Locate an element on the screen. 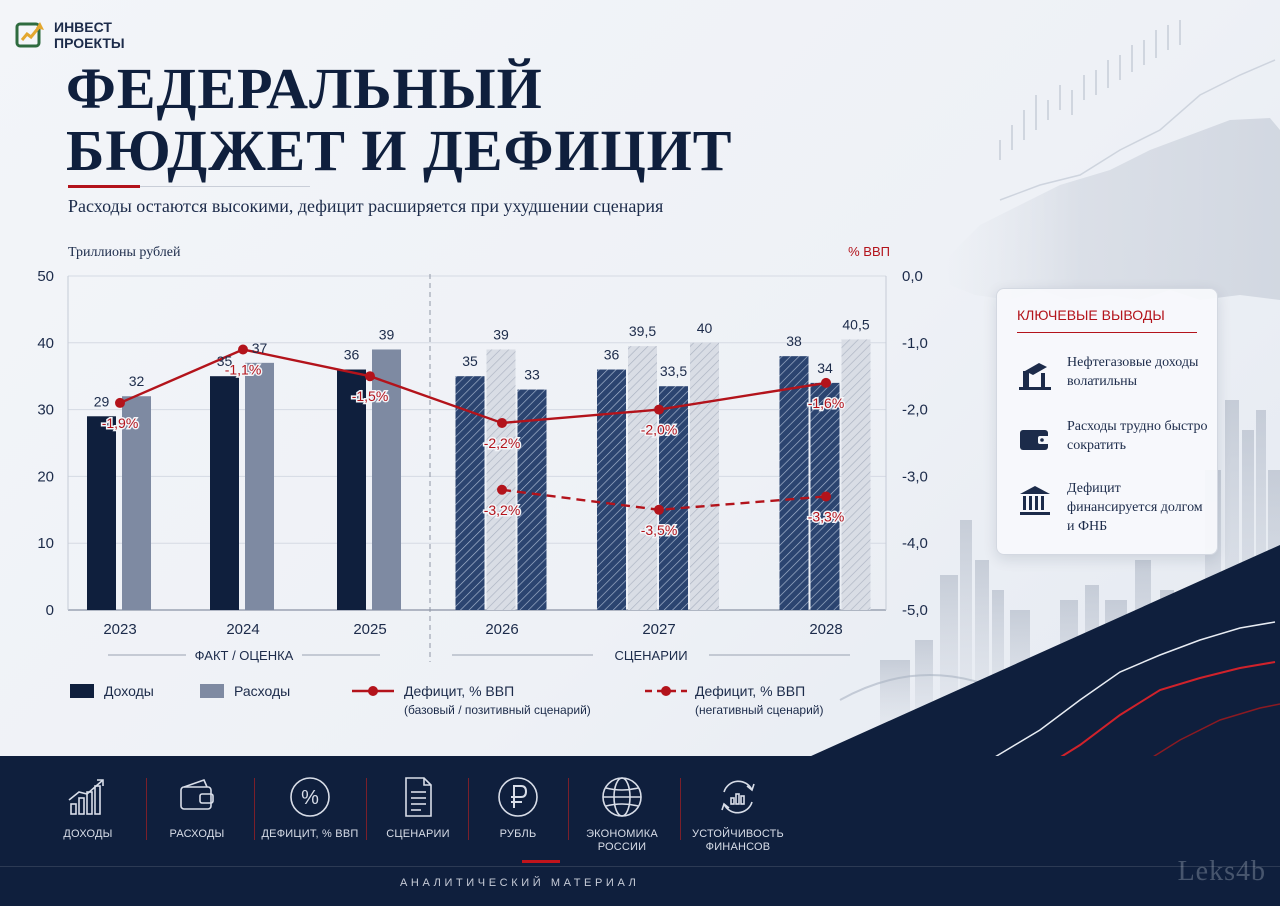 Image resolution: width=1280 pixels, height=906 pixels. right-tick-label: 0,0 is located at coordinates (912, 276).